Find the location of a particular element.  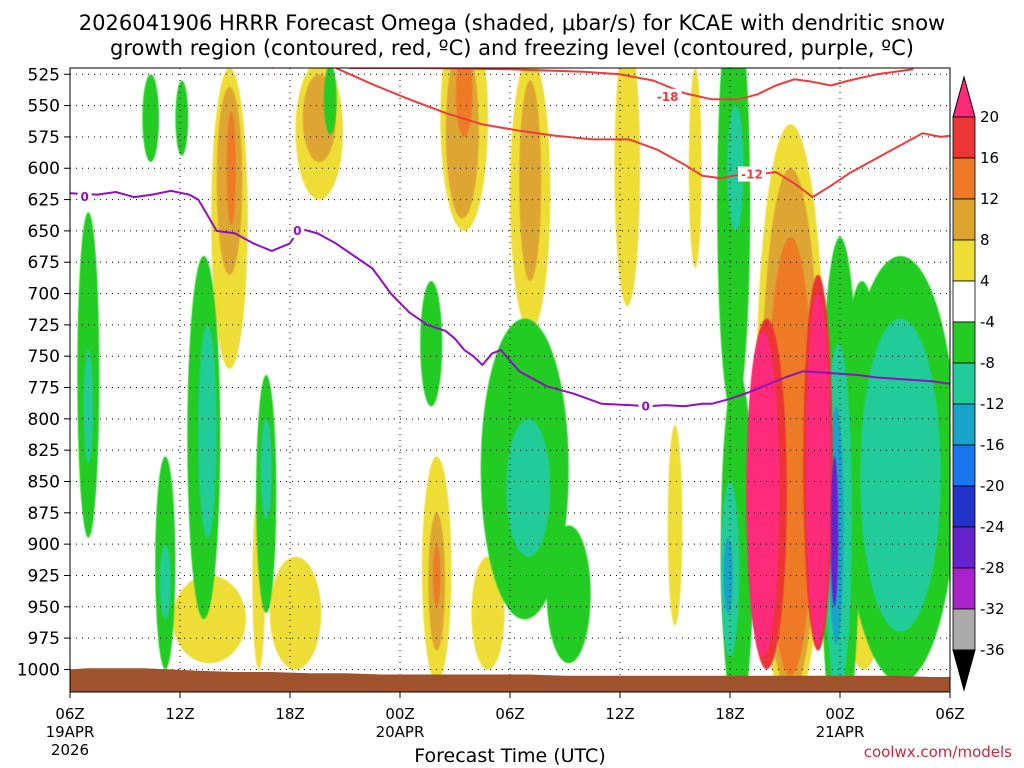

y-tick-label-975: 975 is located at coordinates (44, 639).